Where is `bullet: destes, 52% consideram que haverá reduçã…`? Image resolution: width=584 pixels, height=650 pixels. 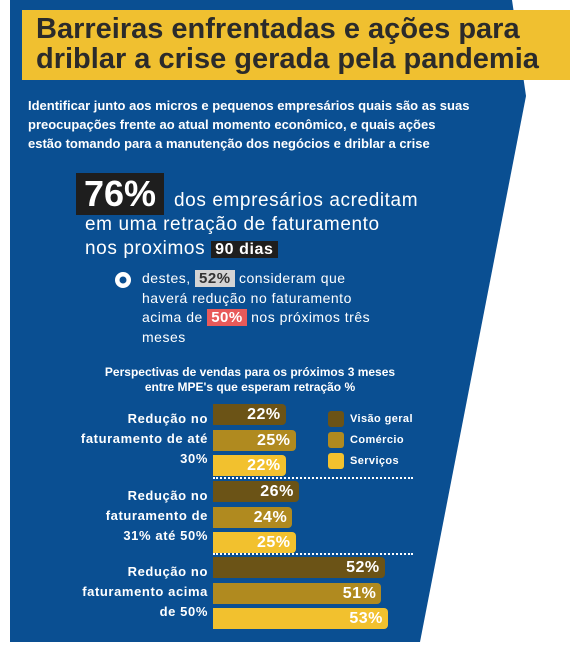
bullet: destes, 52% consideram que haverá reduçã… is located at coordinates (256, 308).